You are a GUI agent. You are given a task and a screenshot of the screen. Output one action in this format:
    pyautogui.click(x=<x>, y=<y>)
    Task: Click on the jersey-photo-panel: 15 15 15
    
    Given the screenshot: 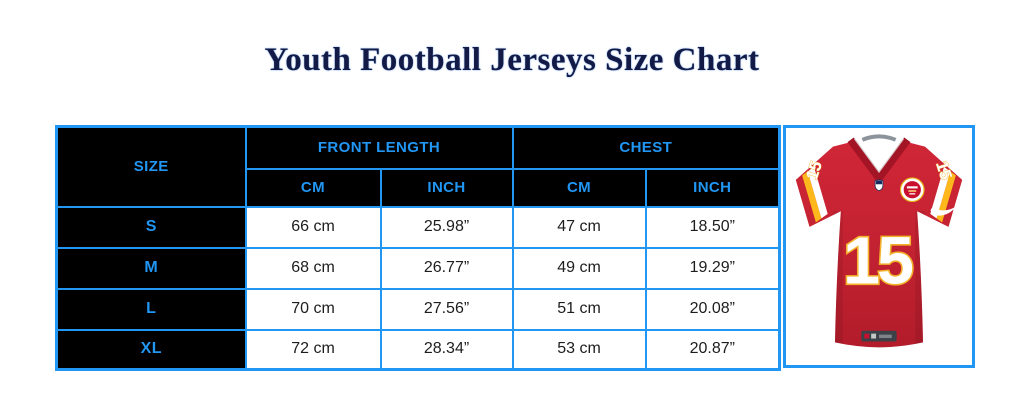 What is the action you would take?
    pyautogui.click(x=879, y=246)
    